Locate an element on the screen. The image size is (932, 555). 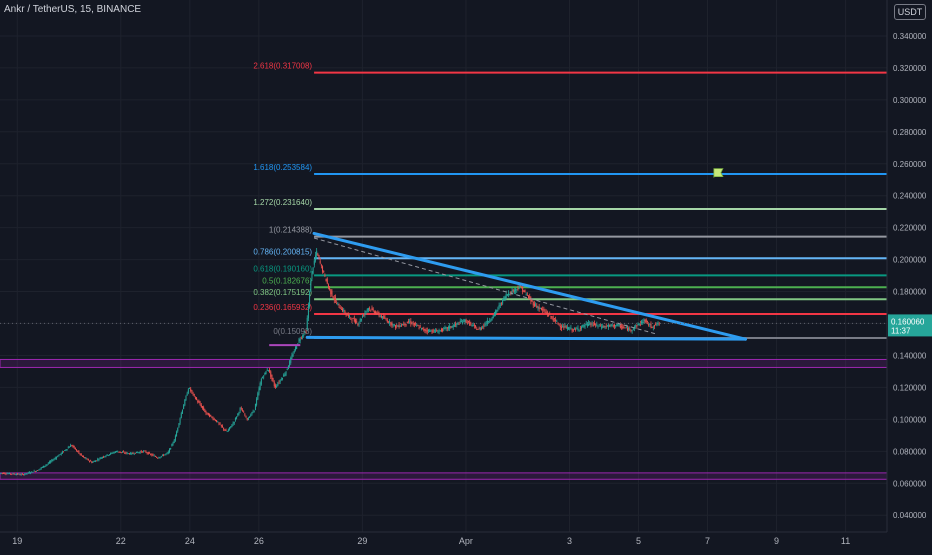
symbol-title: Ankr / TetherUS, 15, BINANCE is located at coordinates (73, 9).